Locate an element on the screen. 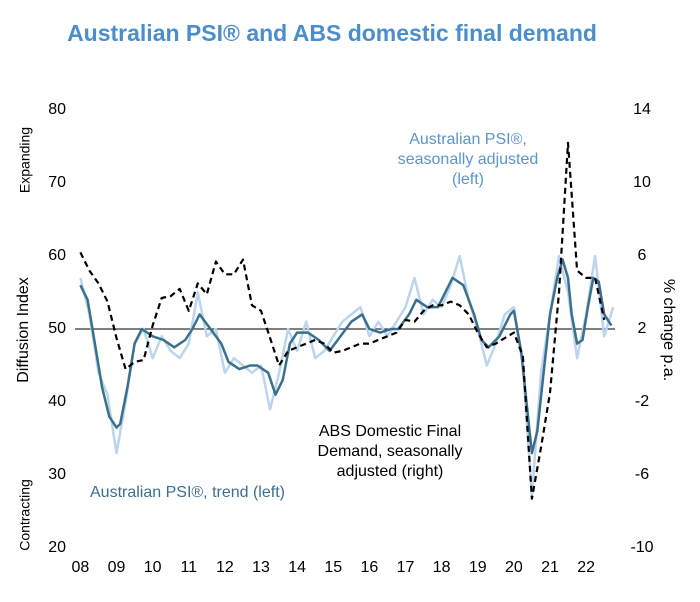  series-label: Australian PSI®, trend (left) is located at coordinates (187, 492).